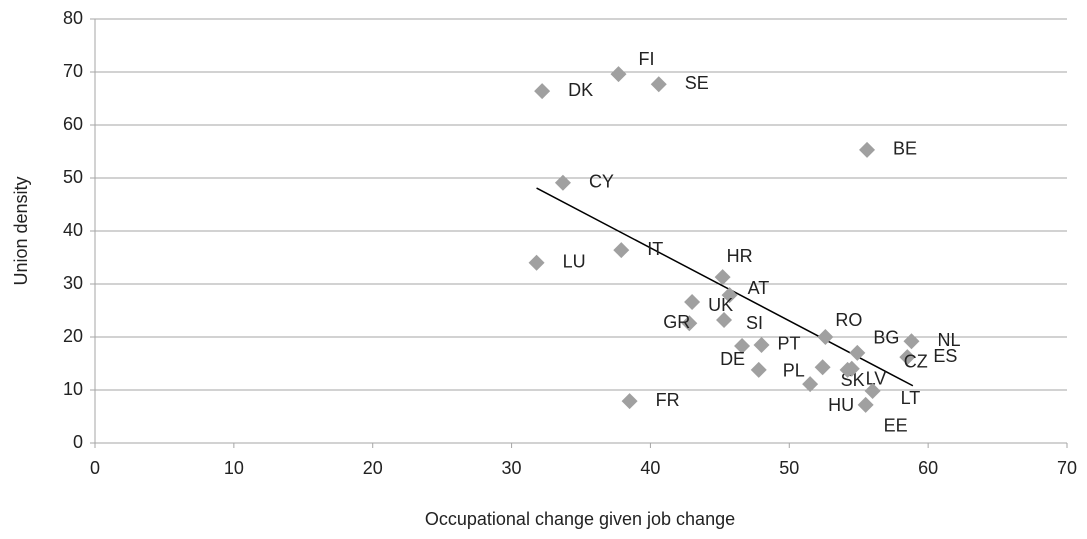 This screenshot has height=539, width=1087. I want to click on y-axis-label: Union density, so click(21, 230).